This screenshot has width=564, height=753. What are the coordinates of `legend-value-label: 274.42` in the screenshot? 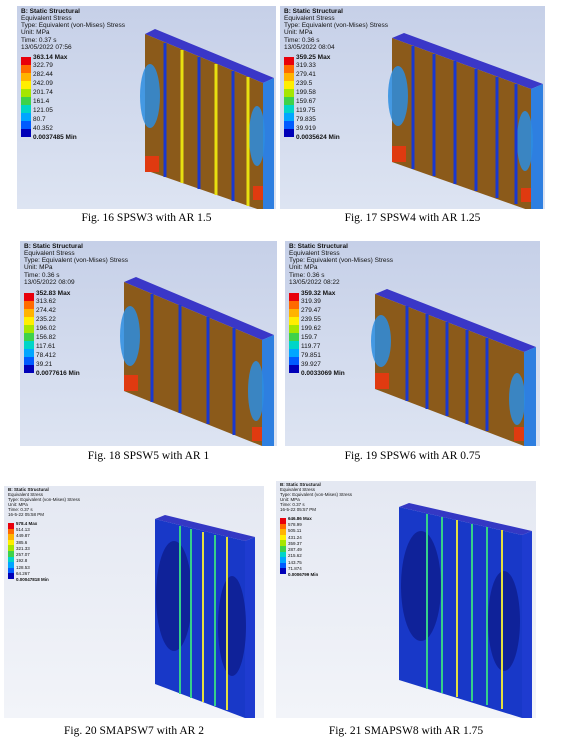 It's located at (46, 311).